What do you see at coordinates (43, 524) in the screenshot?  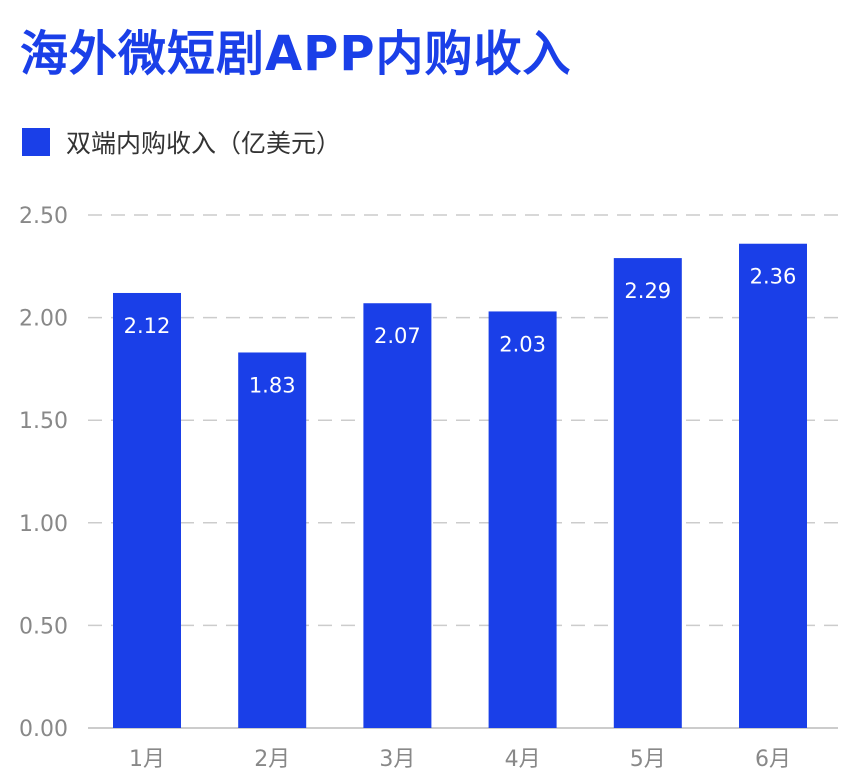 I see `y-tick-label: 1.00` at bounding box center [43, 524].